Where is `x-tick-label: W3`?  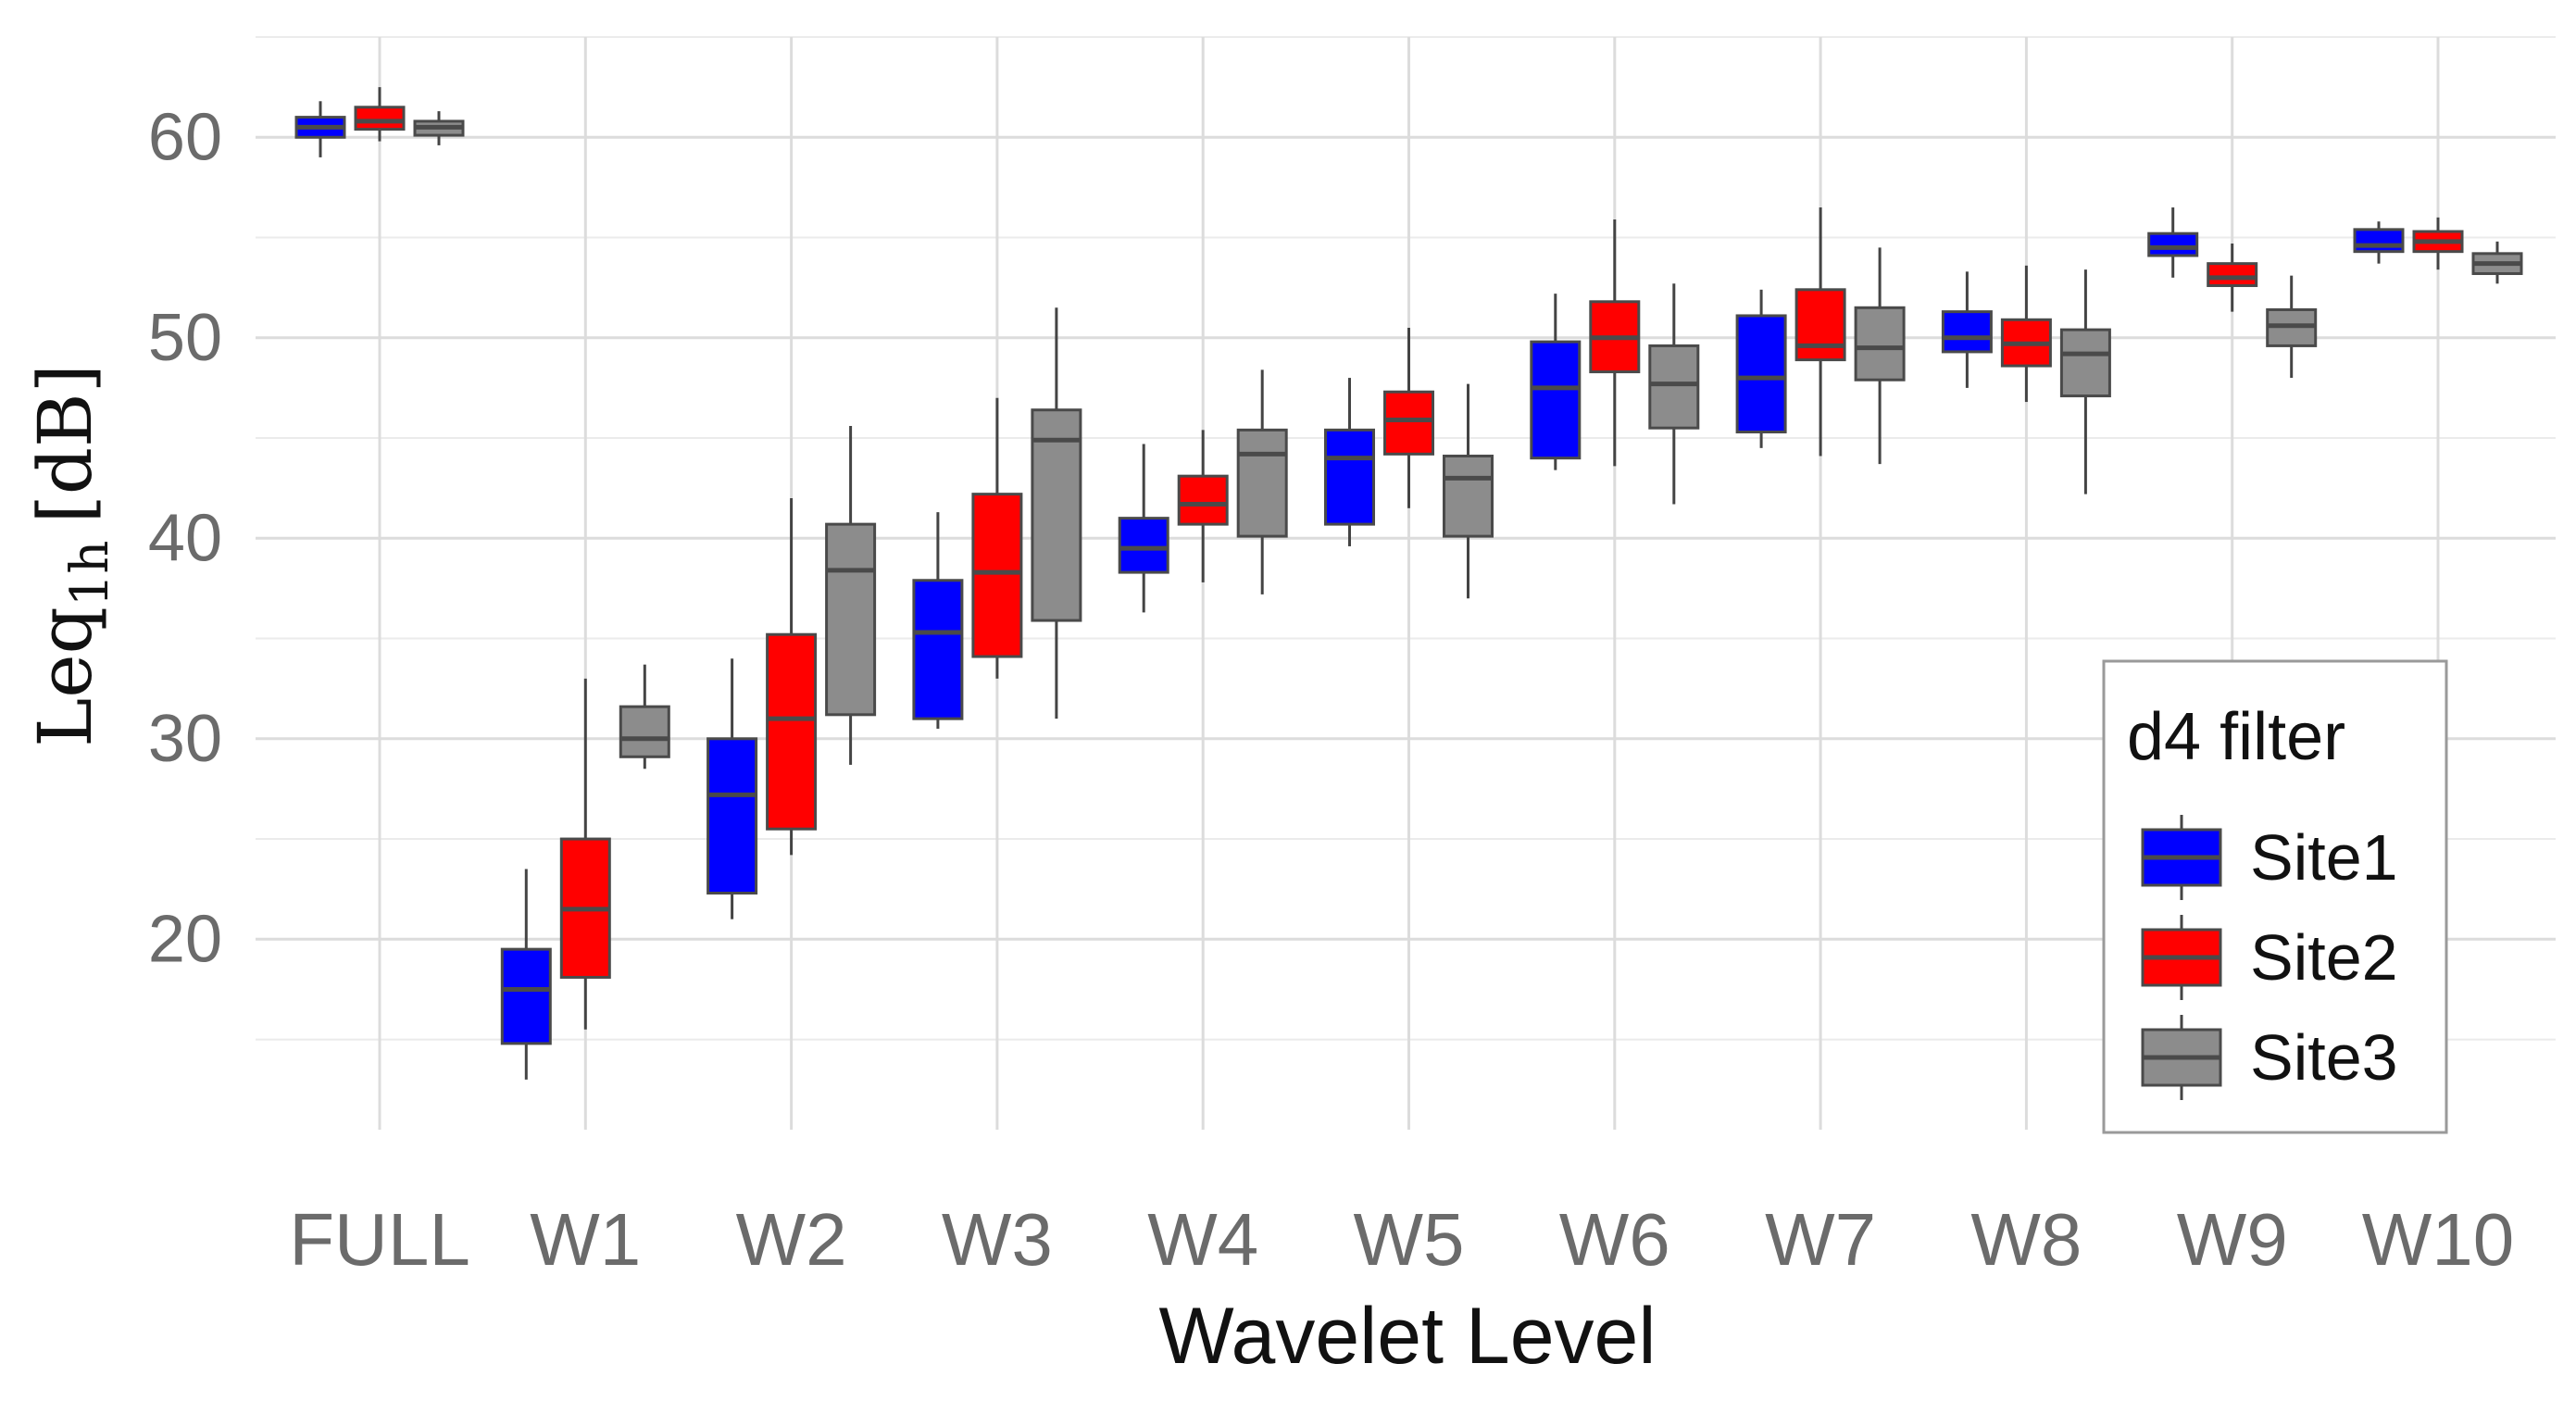 x-tick-label: W3 is located at coordinates (998, 1239).